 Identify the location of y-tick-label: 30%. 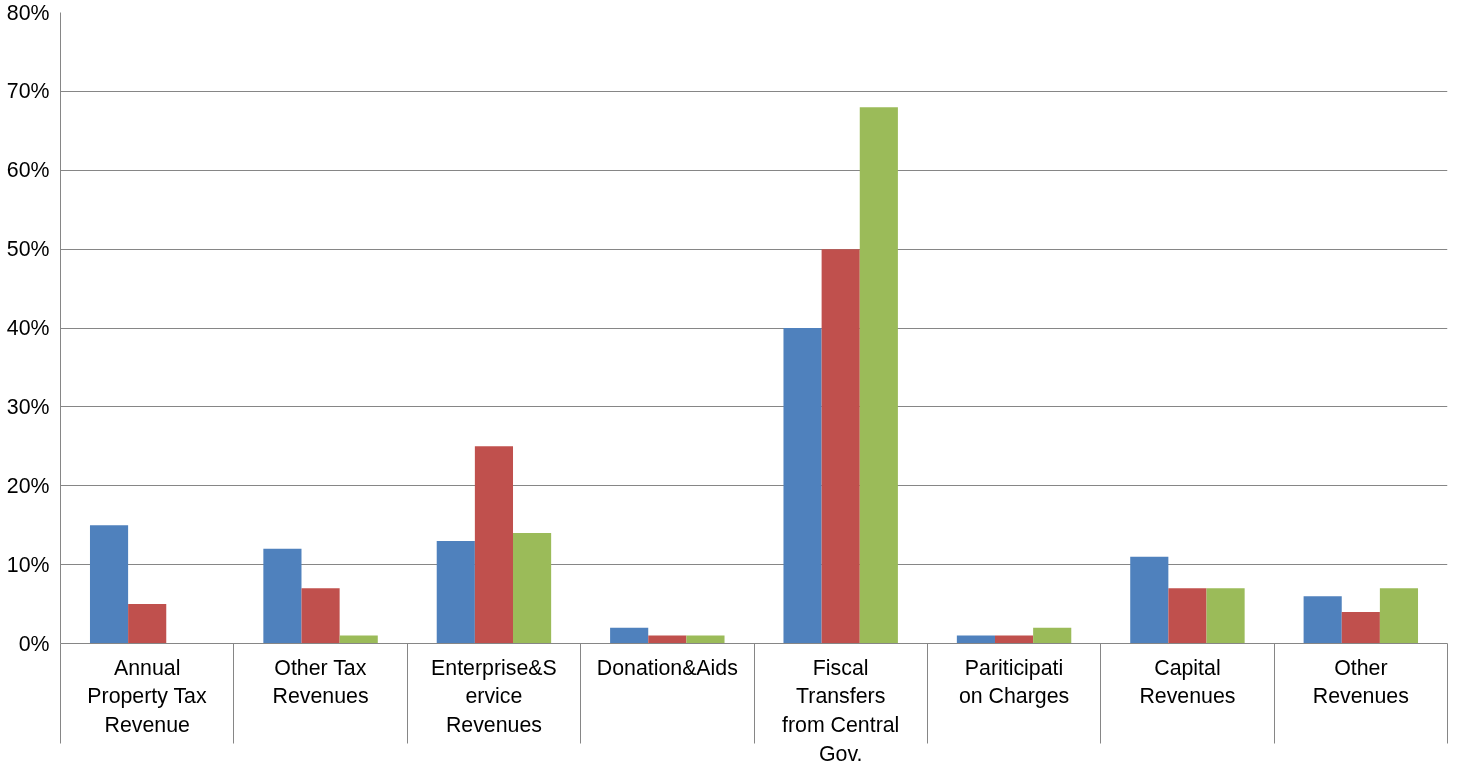
(28, 406).